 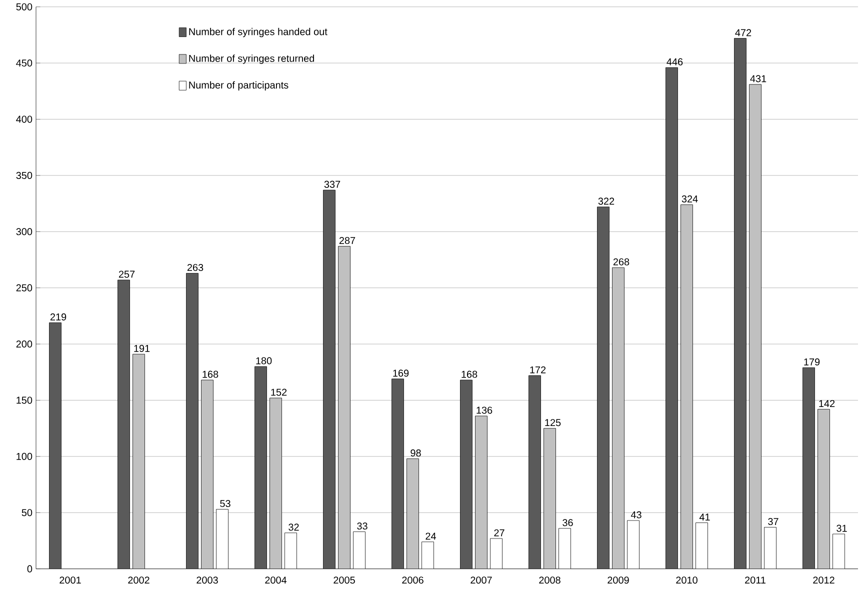 I want to click on data-label: 180, so click(x=264, y=360).